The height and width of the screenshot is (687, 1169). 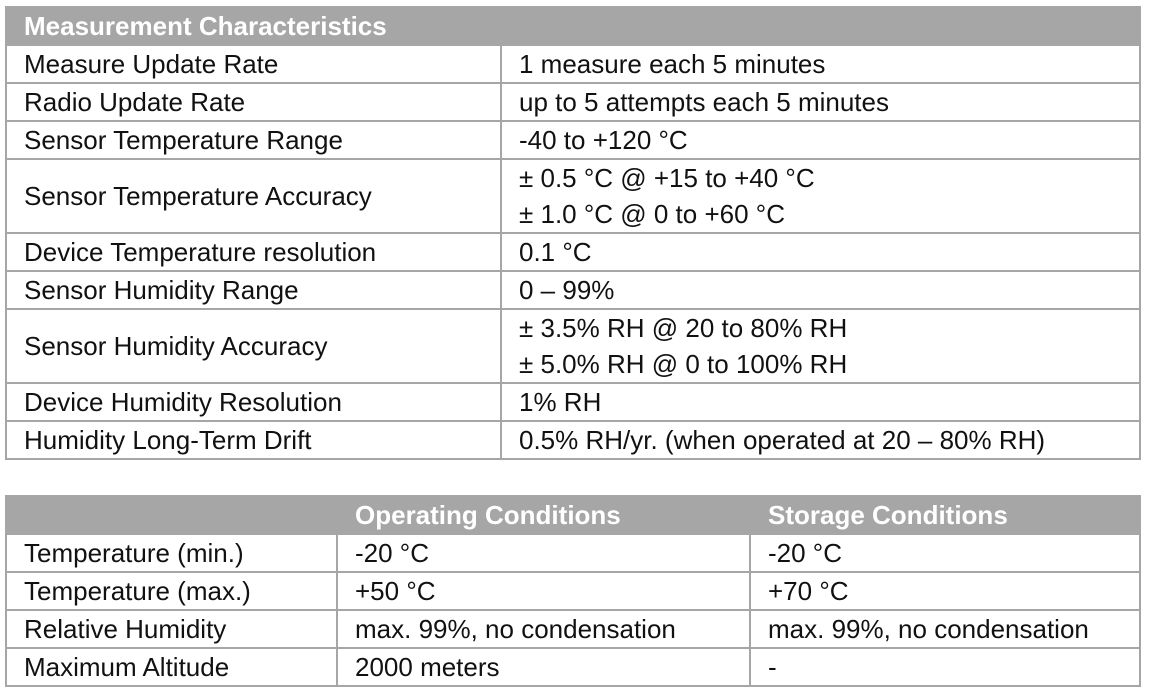 I want to click on row-label: Humidity Long-Term Drift, so click(x=253, y=440).